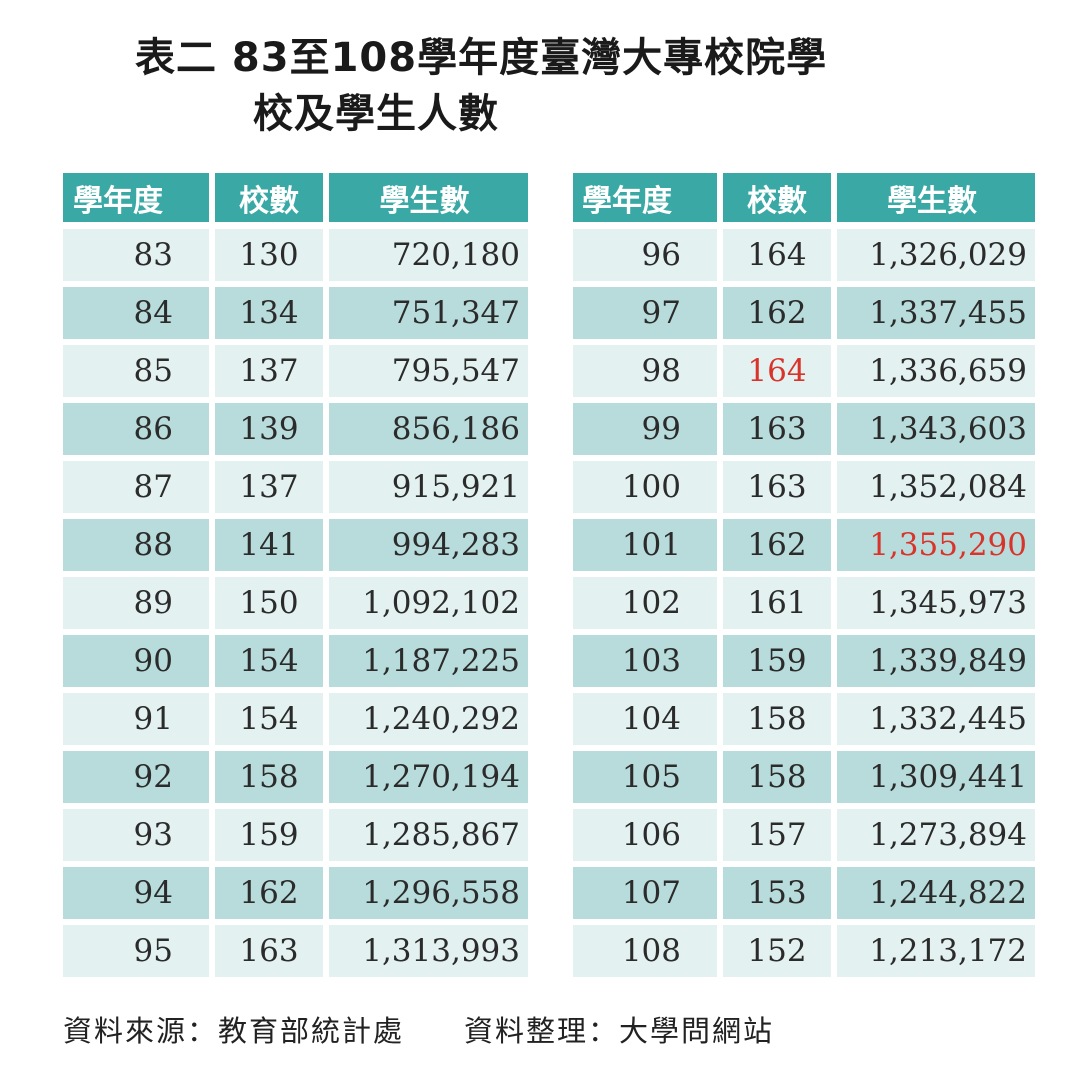 This screenshot has width=1080, height=1065. I want to click on cell-year: 84, so click(136, 313).